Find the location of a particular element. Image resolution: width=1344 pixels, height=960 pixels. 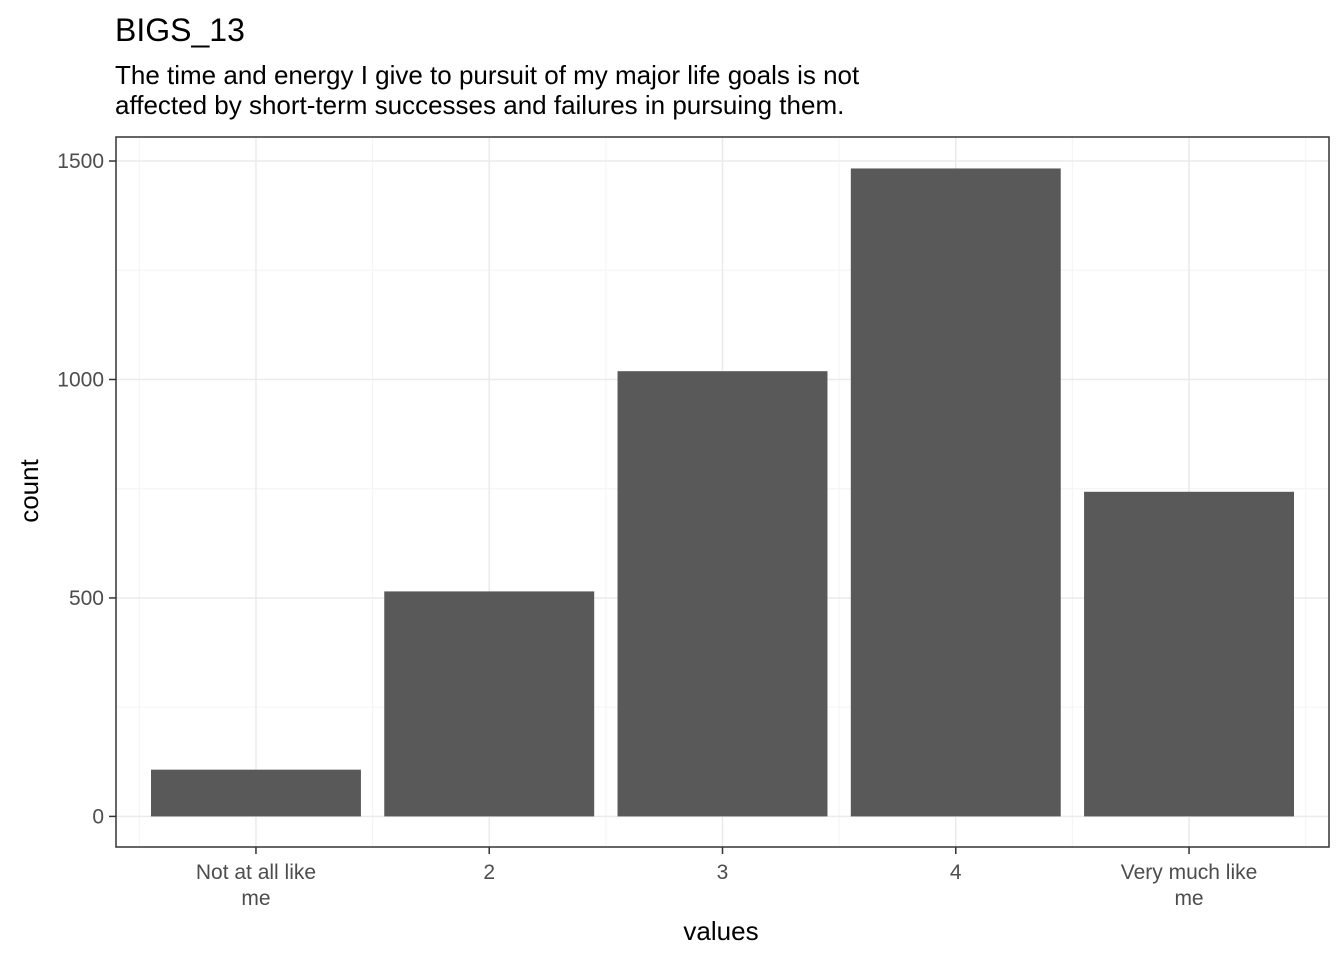

x-axis: Not at all like me 2 3 4 Very much like me is located at coordinates (726, 878).